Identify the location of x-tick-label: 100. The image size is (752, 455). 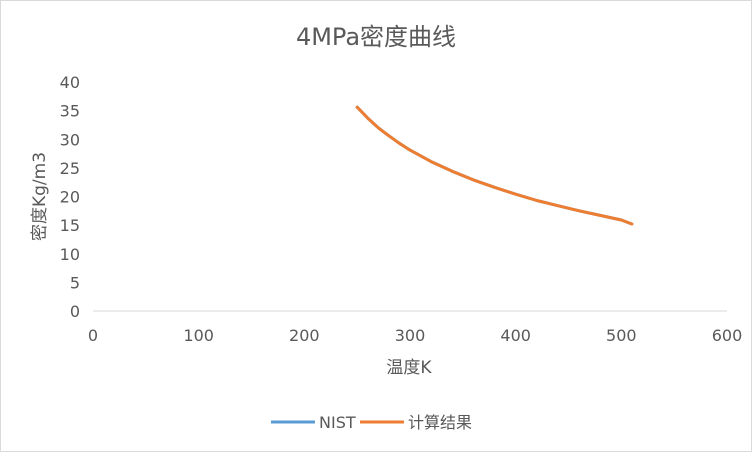
(198, 335).